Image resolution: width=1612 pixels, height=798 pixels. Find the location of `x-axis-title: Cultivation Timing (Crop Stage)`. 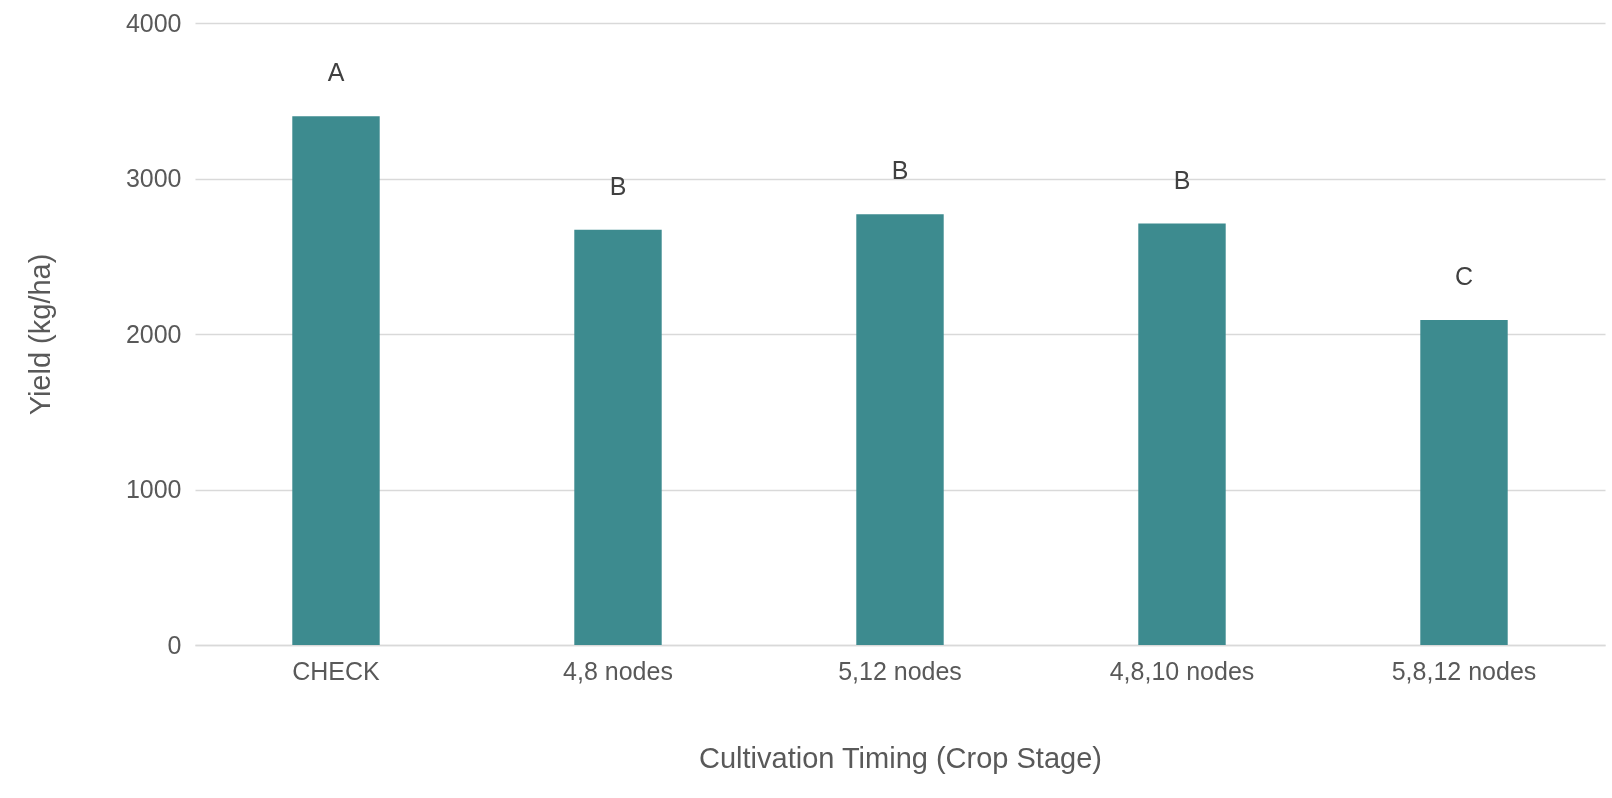

x-axis-title: Cultivation Timing (Crop Stage) is located at coordinates (900, 757).